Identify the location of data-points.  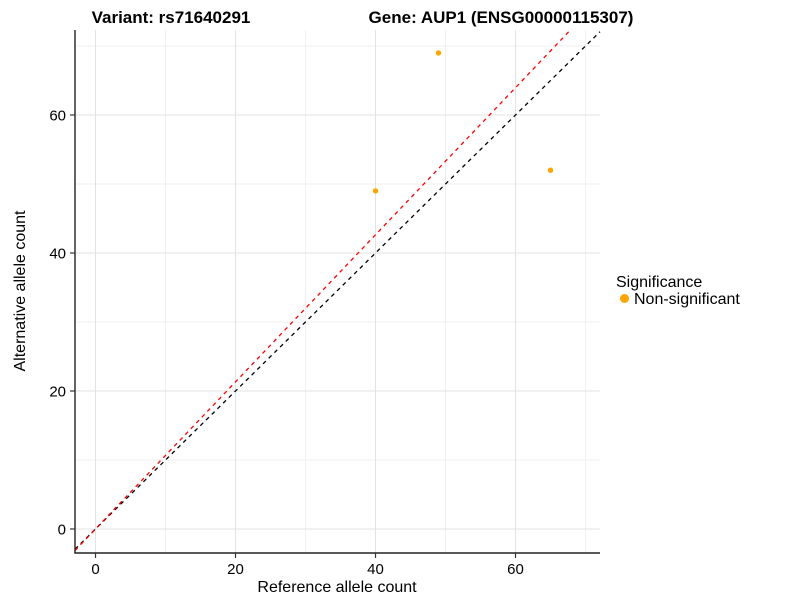
(463, 122).